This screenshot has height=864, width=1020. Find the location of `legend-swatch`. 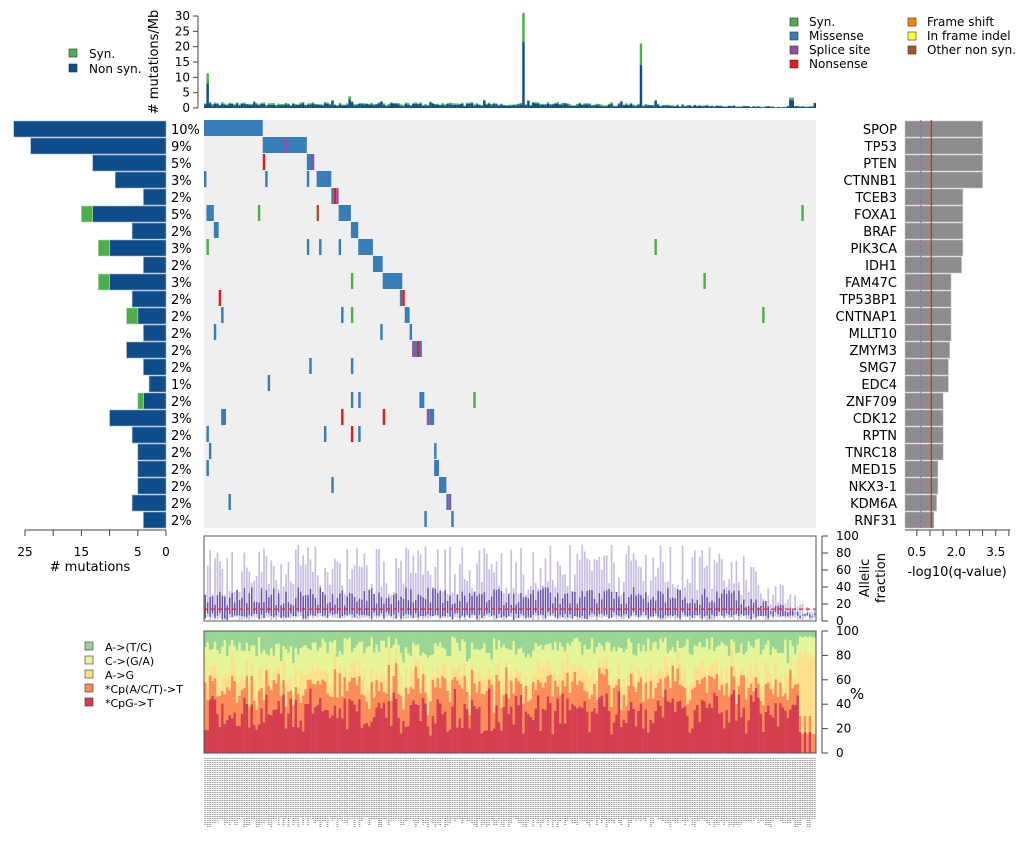

legend-swatch is located at coordinates (89, 674).